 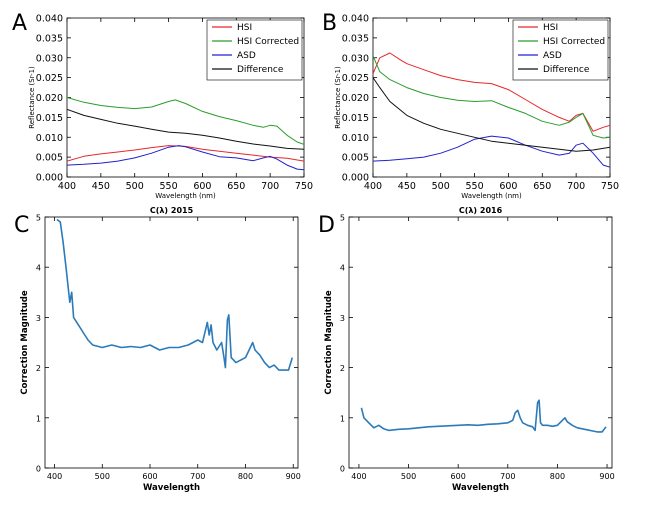 What do you see at coordinates (19, 23) in the screenshot?
I see `panel-label-a: A` at bounding box center [19, 23].